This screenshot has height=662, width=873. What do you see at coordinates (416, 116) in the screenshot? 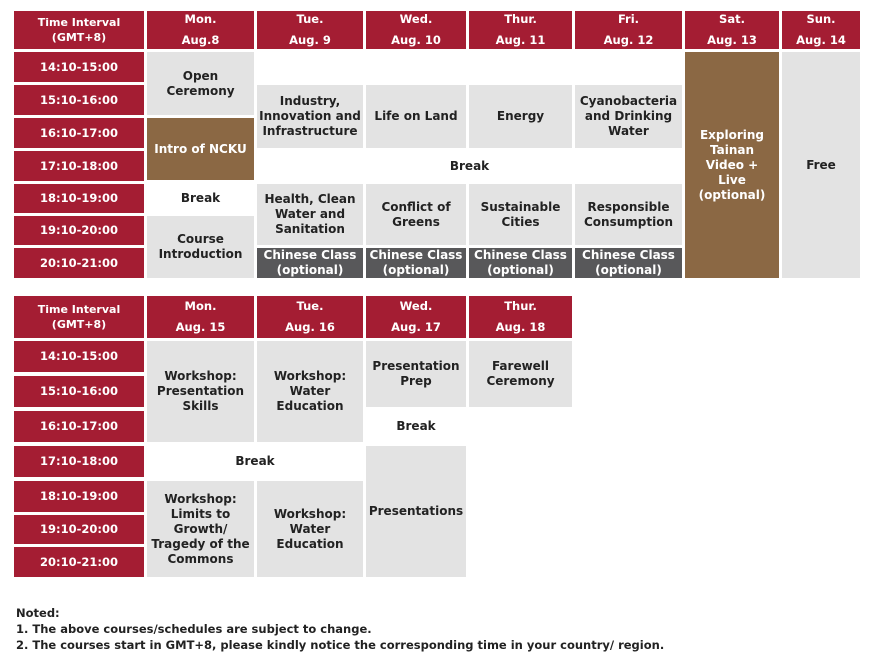
I see `event-life-on-land: Life on Land` at bounding box center [416, 116].